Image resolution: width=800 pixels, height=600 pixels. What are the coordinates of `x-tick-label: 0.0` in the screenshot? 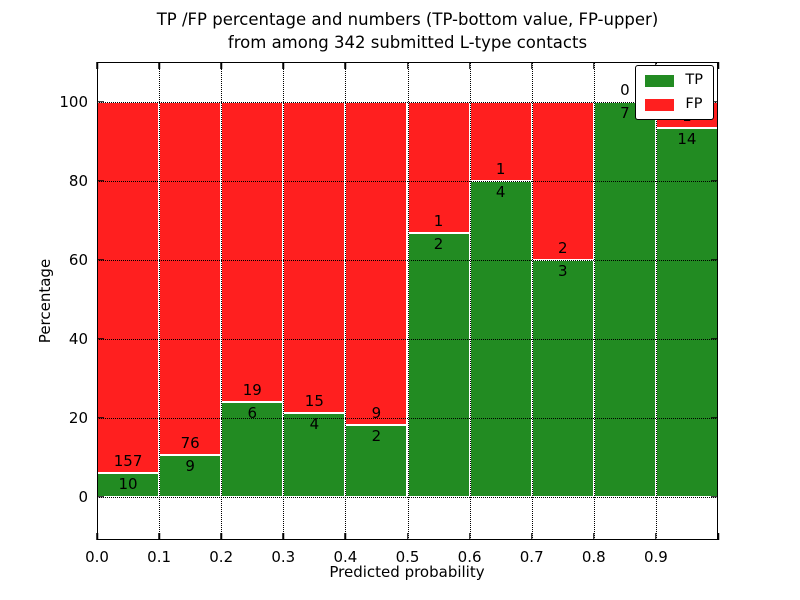 It's located at (97, 557).